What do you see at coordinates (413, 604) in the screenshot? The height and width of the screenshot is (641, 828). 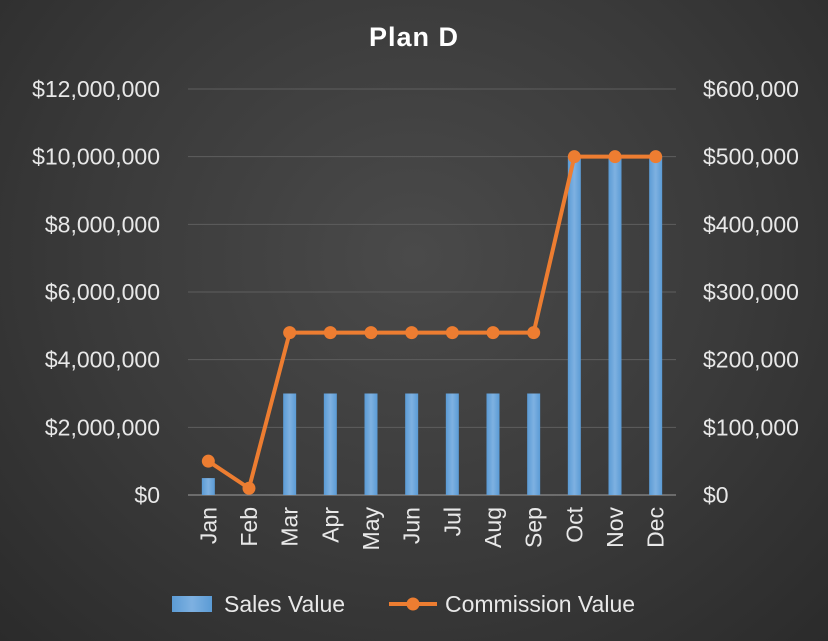 I see `legend-marker-commission-value` at bounding box center [413, 604].